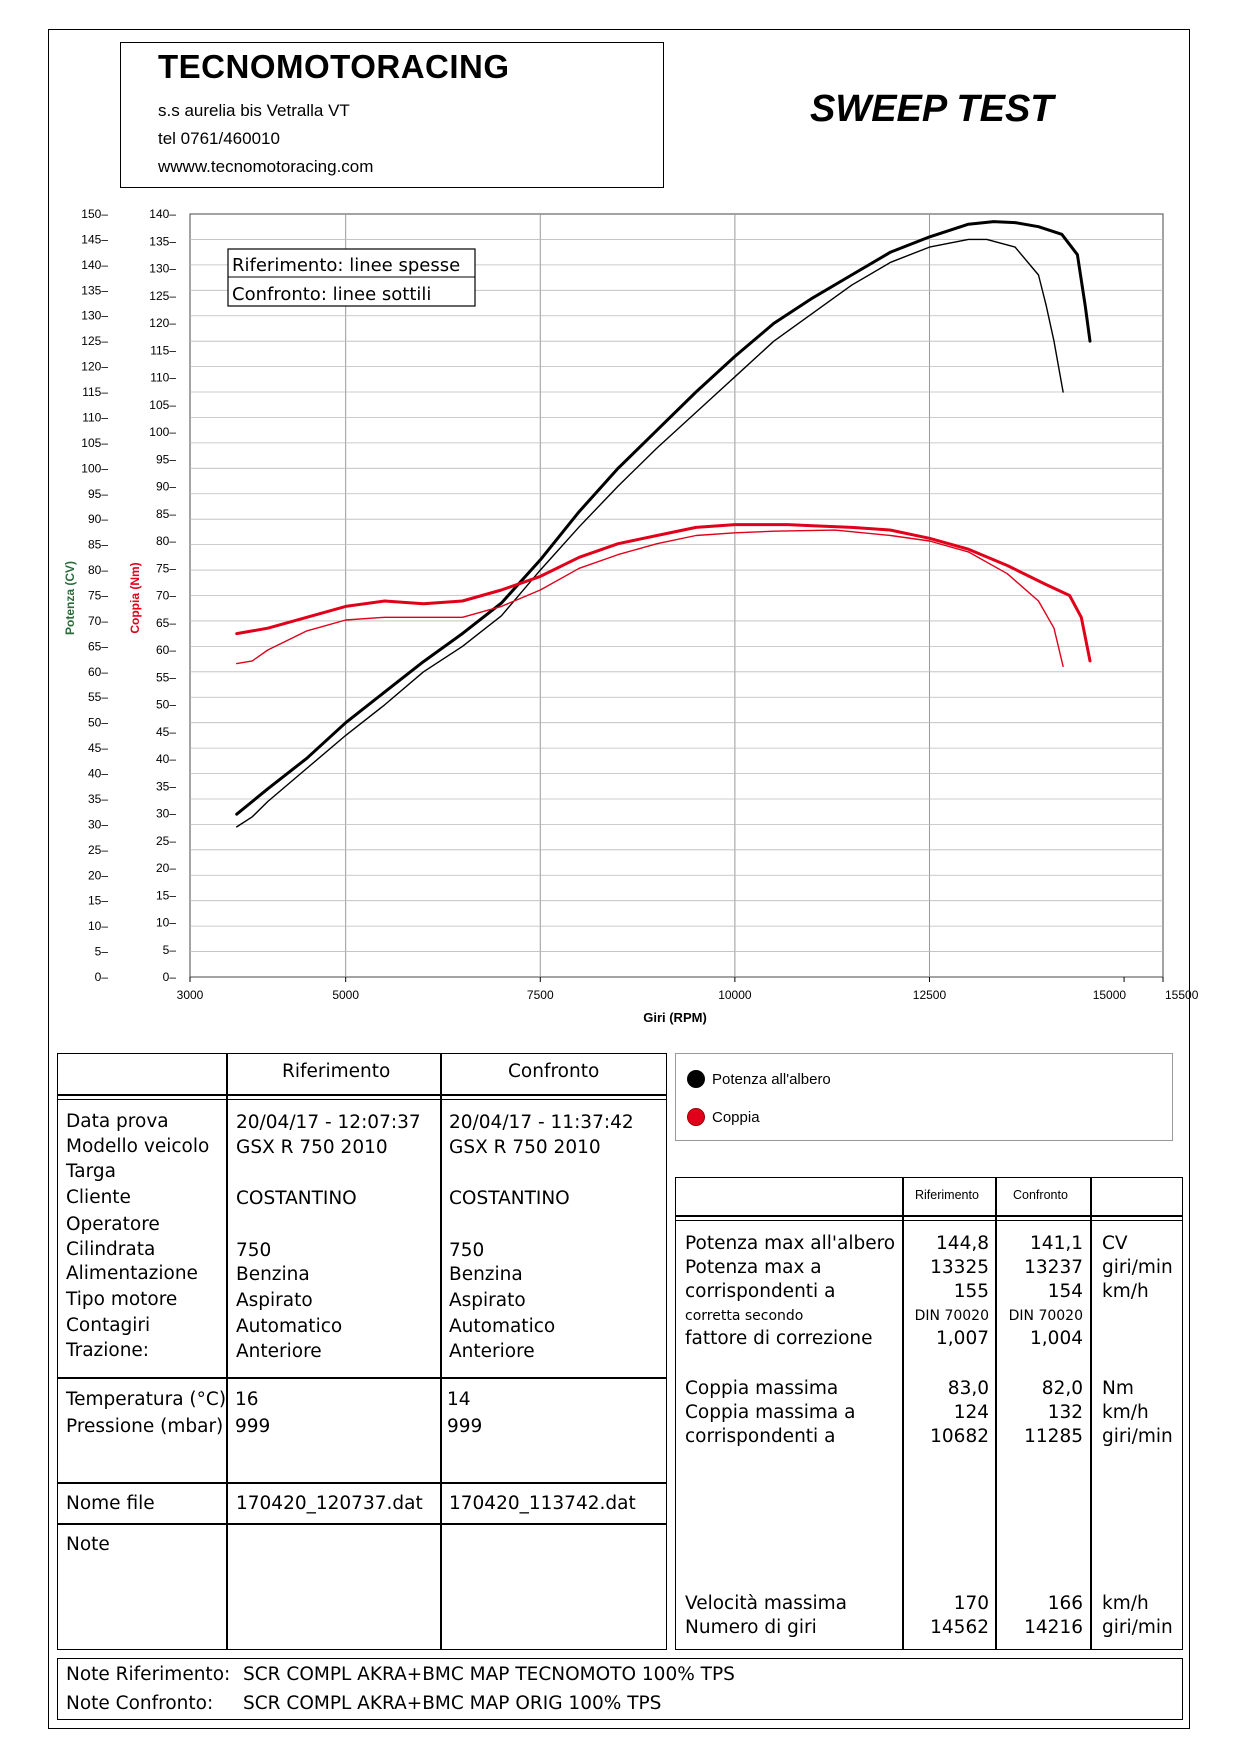  What do you see at coordinates (162, 296) in the screenshot?
I see `torque-tick-label: 125–` at bounding box center [162, 296].